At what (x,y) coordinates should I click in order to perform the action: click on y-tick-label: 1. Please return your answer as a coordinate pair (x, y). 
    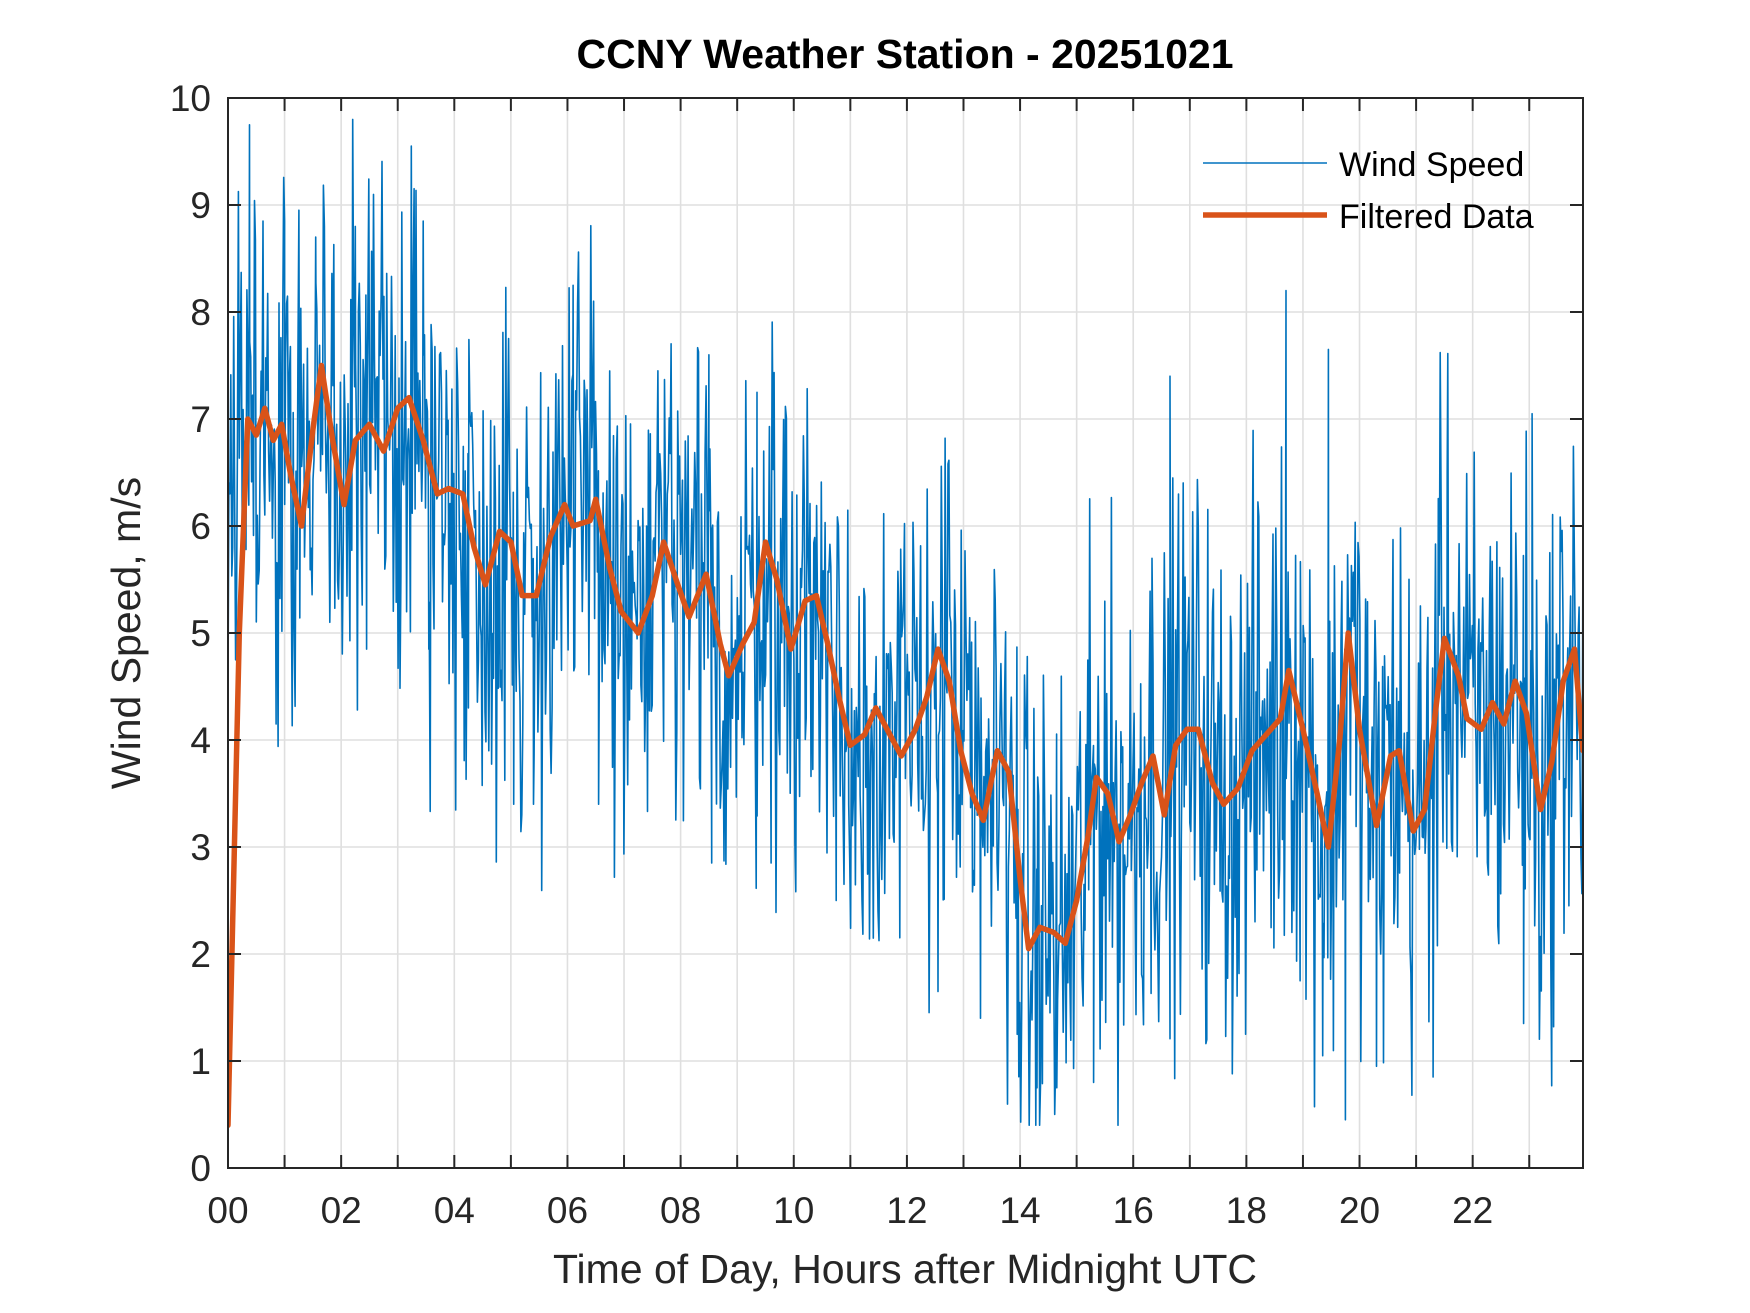
    Looking at the image, I should click on (200, 1061).